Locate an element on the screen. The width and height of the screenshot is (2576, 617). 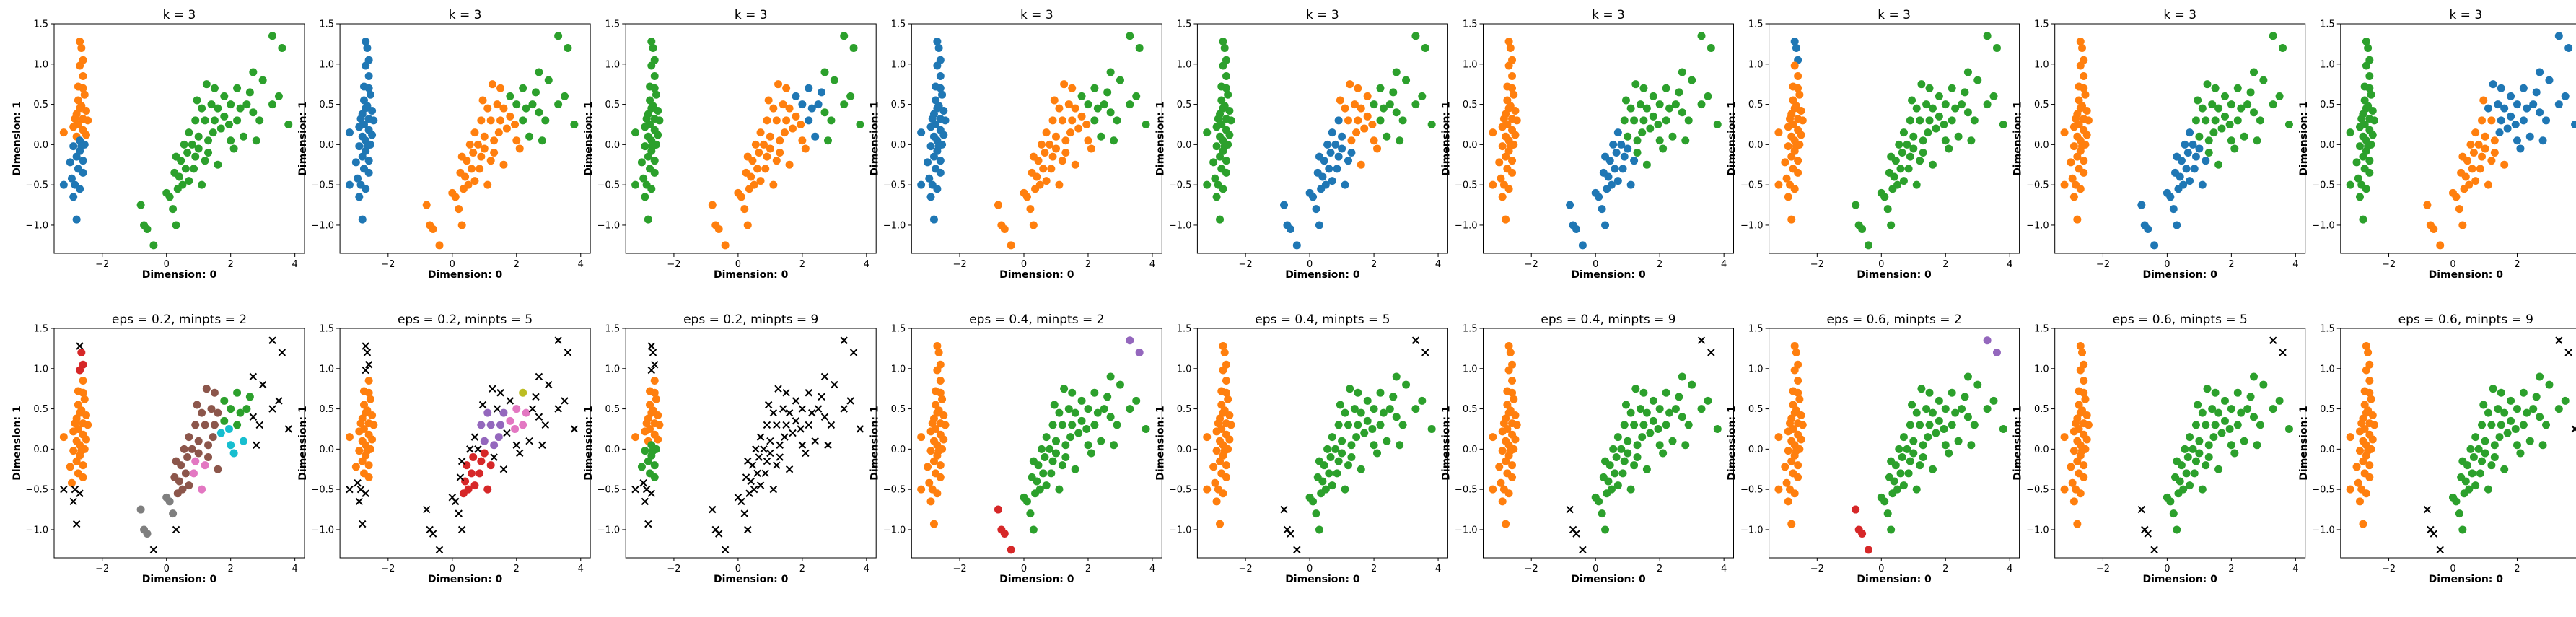
y-tick-label: 0.0 is located at coordinates (2327, 145).